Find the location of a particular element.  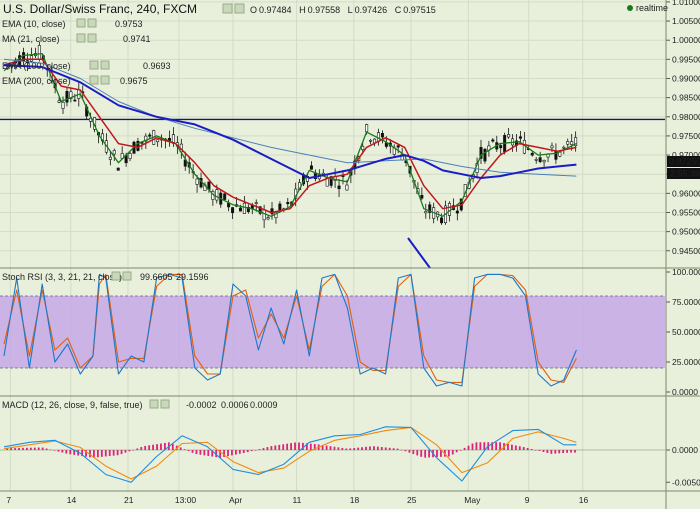

price-tick-label: 0.96000 is located at coordinates (686, 193).